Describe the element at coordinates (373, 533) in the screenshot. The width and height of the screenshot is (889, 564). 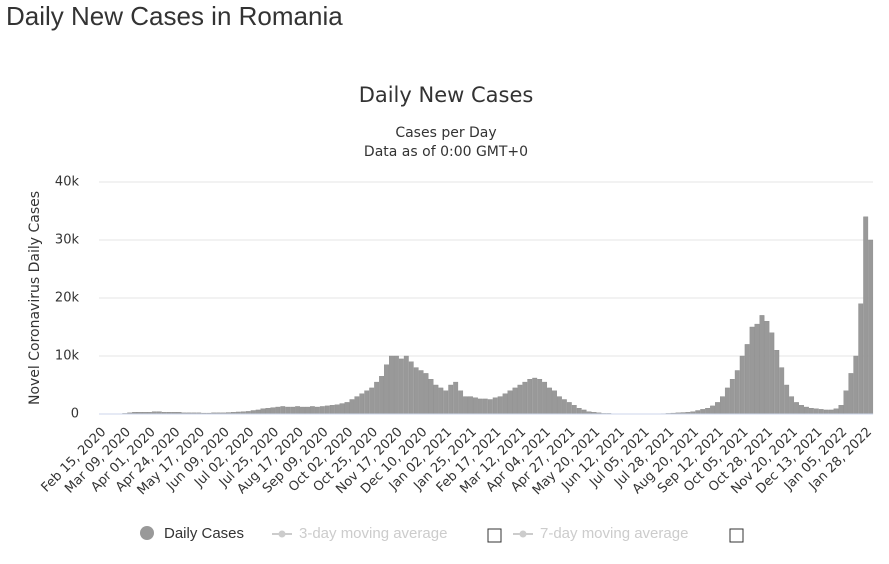
I see `legend-label: 3-day moving average` at that location.